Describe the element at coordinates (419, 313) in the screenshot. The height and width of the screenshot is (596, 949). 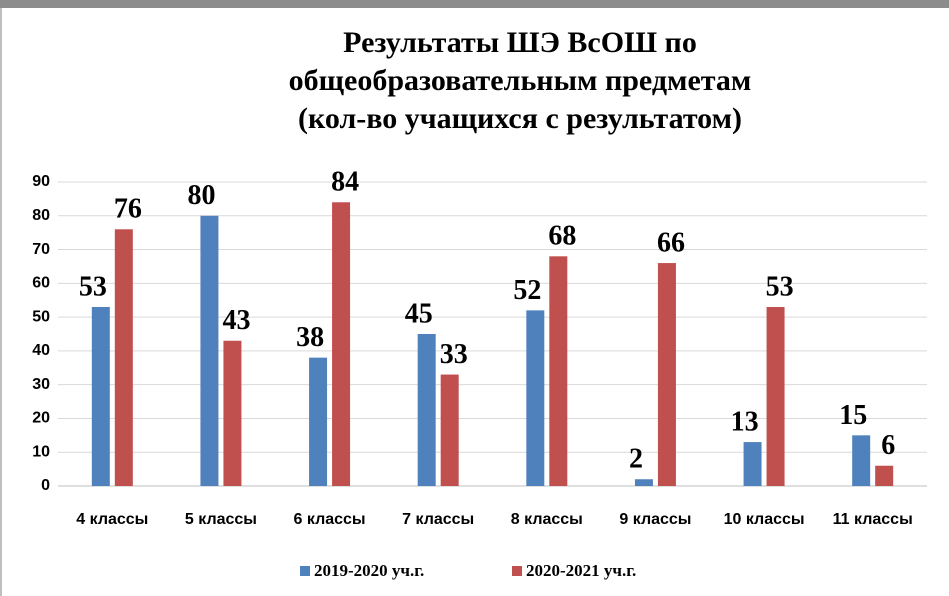
I see `data-label: 45` at that location.